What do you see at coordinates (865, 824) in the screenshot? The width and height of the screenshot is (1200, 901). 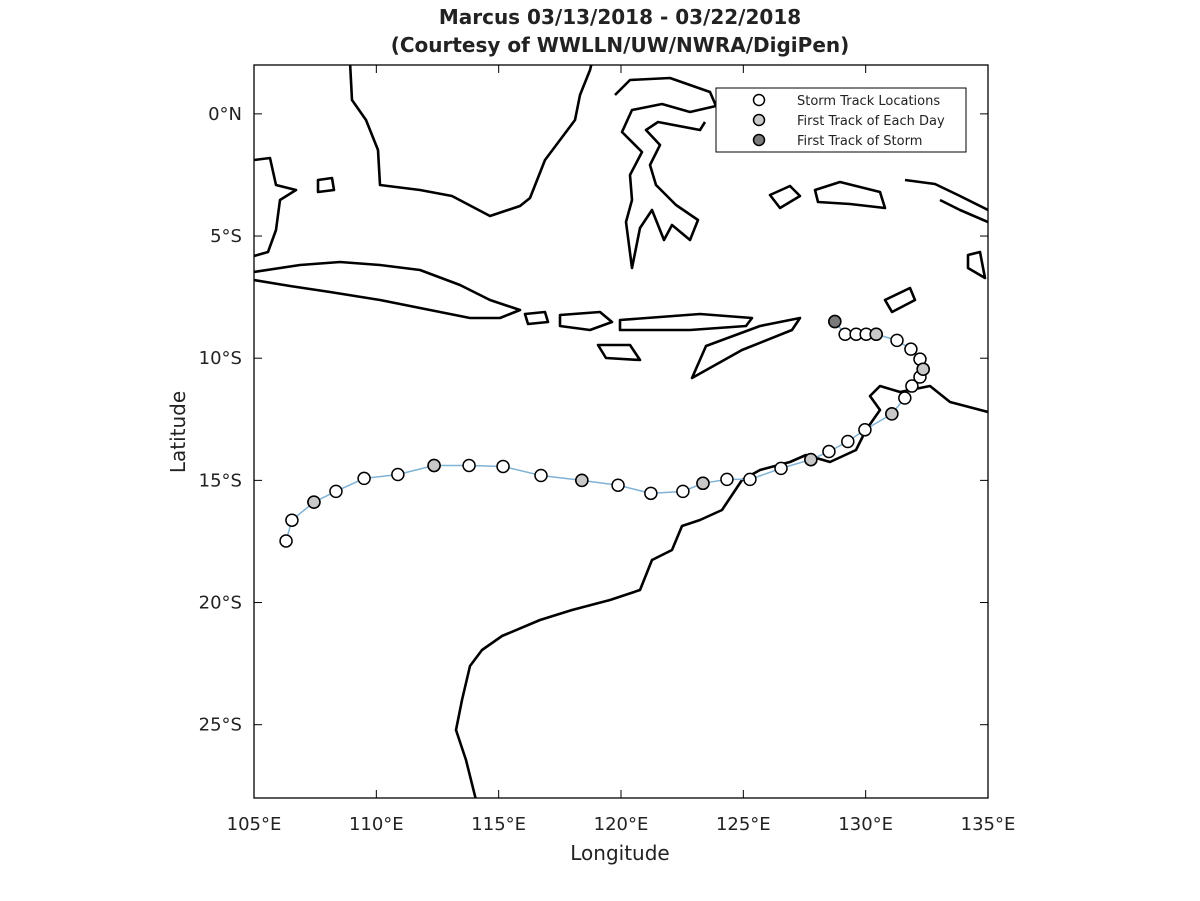 I see `x-tick-label: 130°E` at bounding box center [865, 824].